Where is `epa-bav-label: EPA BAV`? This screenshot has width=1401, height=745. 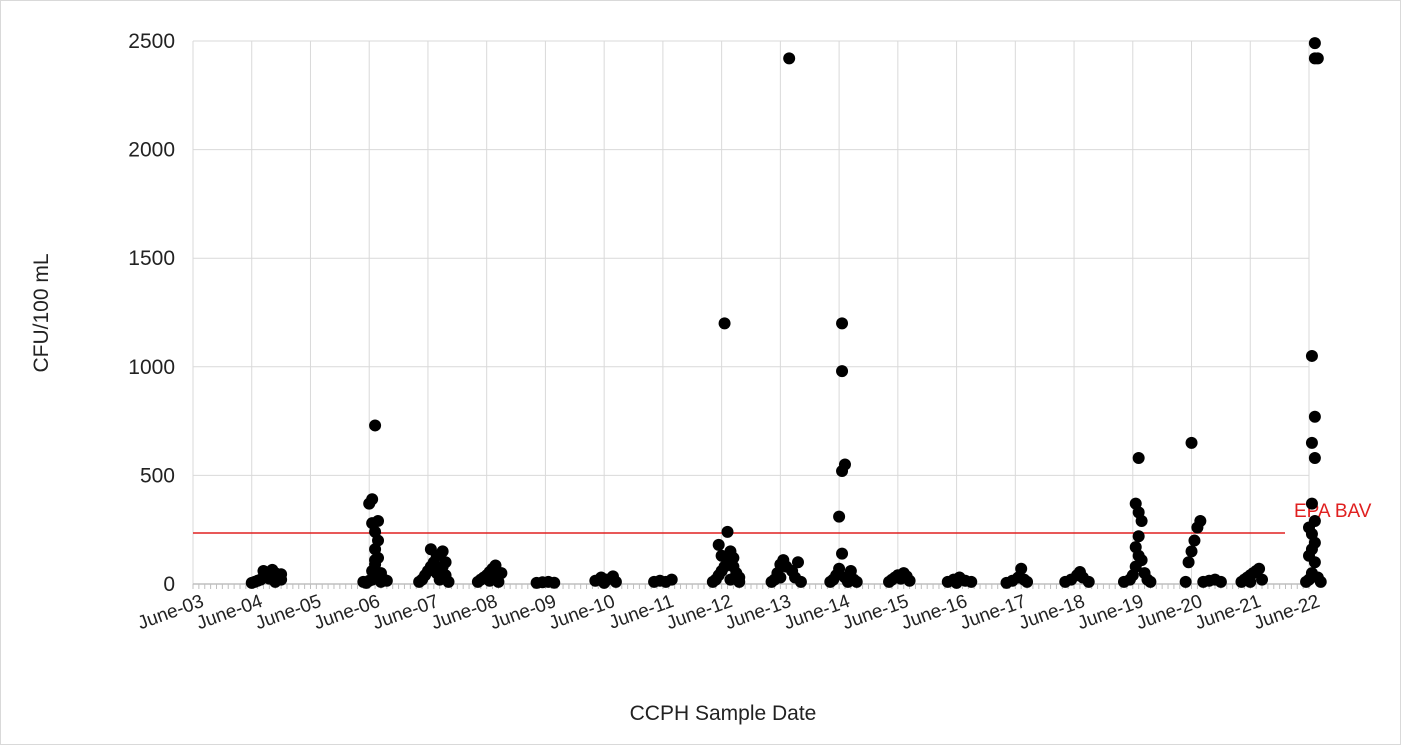 epa-bav-label: EPA BAV is located at coordinates (1333, 511).